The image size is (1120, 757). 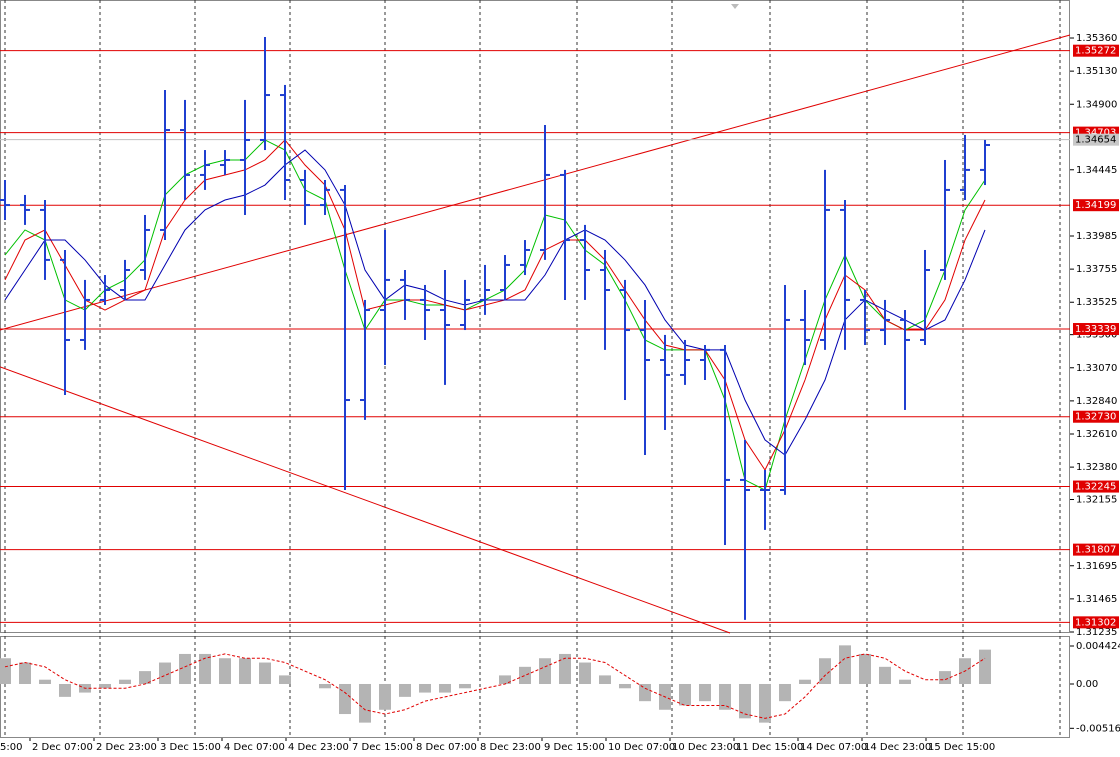 I want to click on osc-y-tick-label: -0.005161, so click(x=1098, y=728).